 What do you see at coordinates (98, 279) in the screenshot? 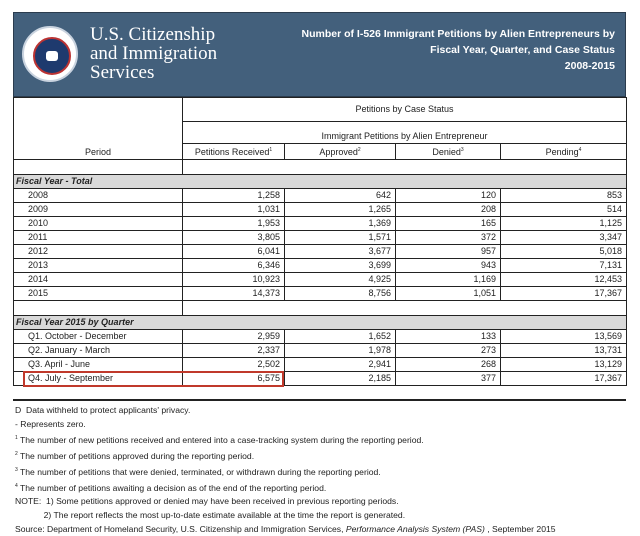
I see `period-cell: 2014` at bounding box center [98, 279].